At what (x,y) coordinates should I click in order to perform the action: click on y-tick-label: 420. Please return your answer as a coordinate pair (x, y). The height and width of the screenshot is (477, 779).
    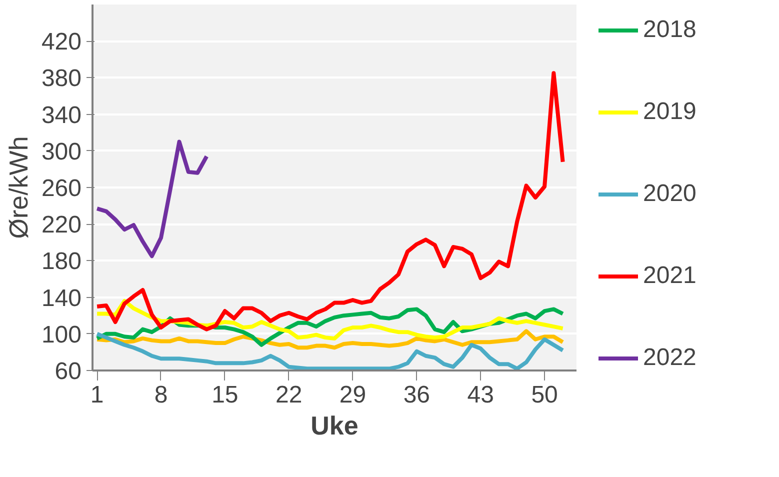
    Looking at the image, I should click on (61, 42).